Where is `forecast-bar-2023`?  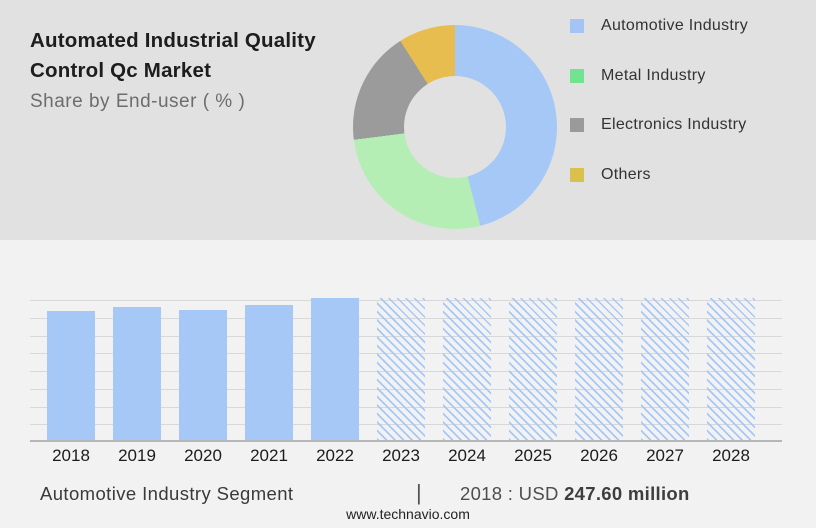
forecast-bar-2023 is located at coordinates (401, 369).